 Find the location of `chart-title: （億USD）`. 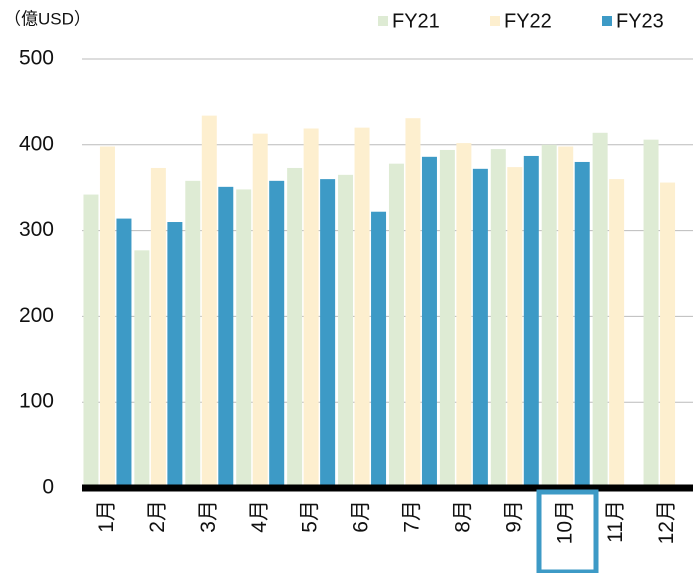

chart-title: （億USD） is located at coordinates (47, 18).